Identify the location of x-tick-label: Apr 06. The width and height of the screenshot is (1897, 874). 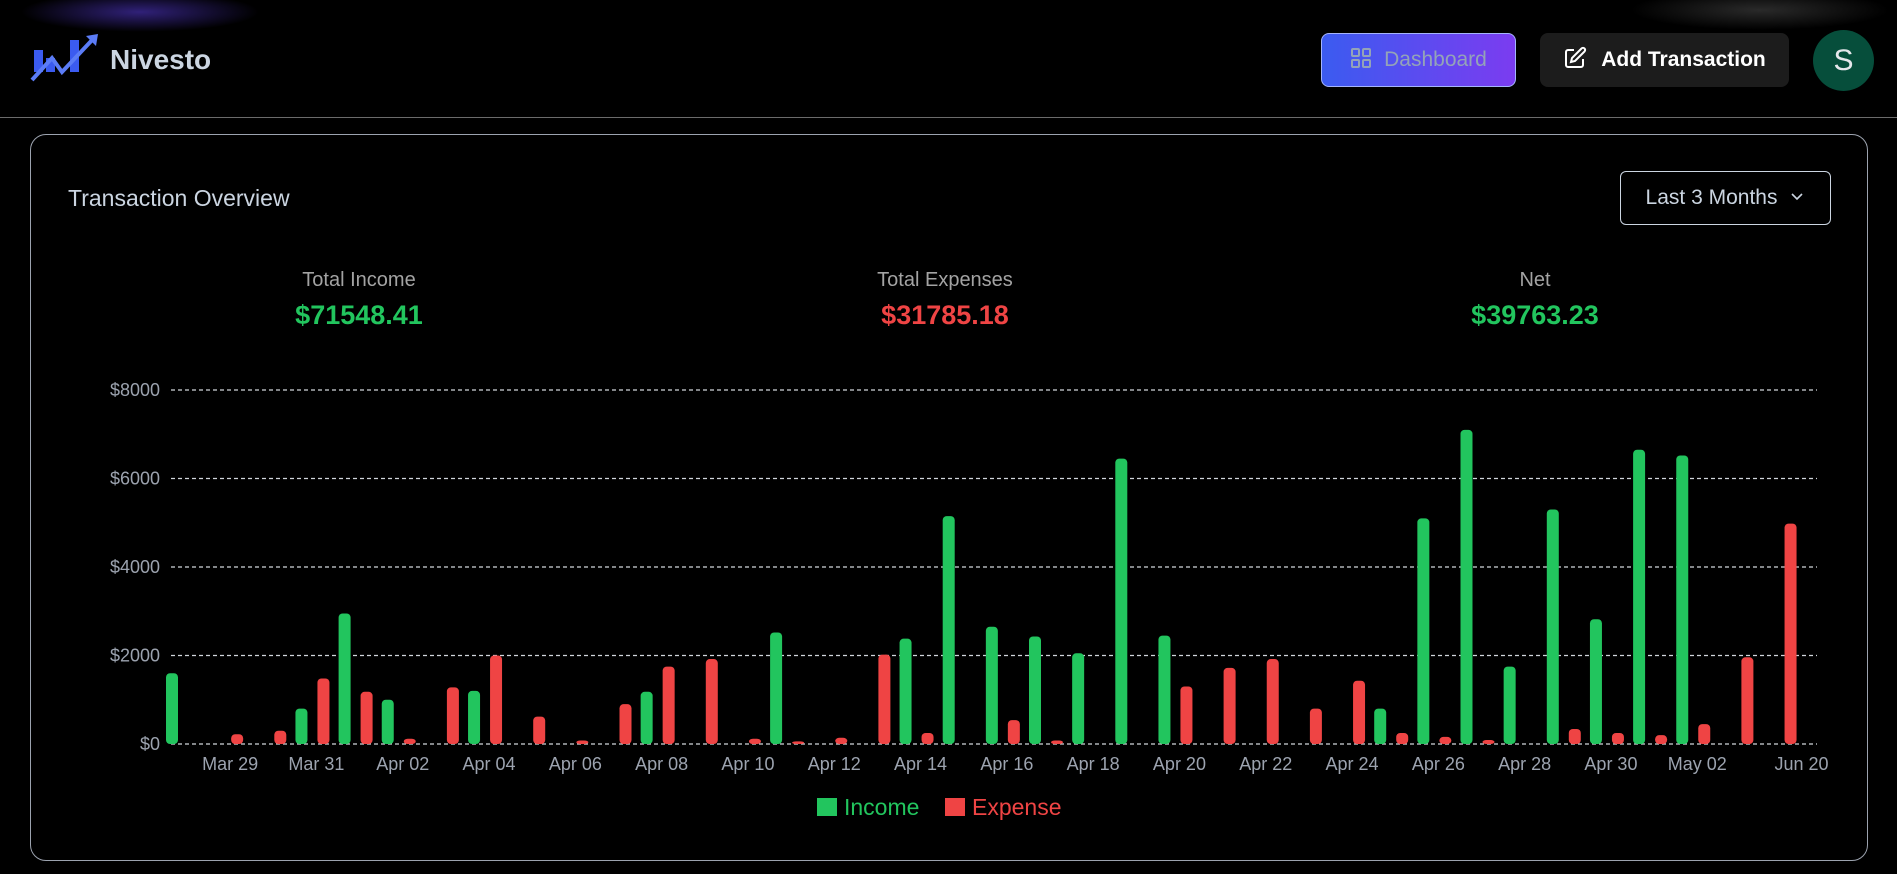
(575, 764).